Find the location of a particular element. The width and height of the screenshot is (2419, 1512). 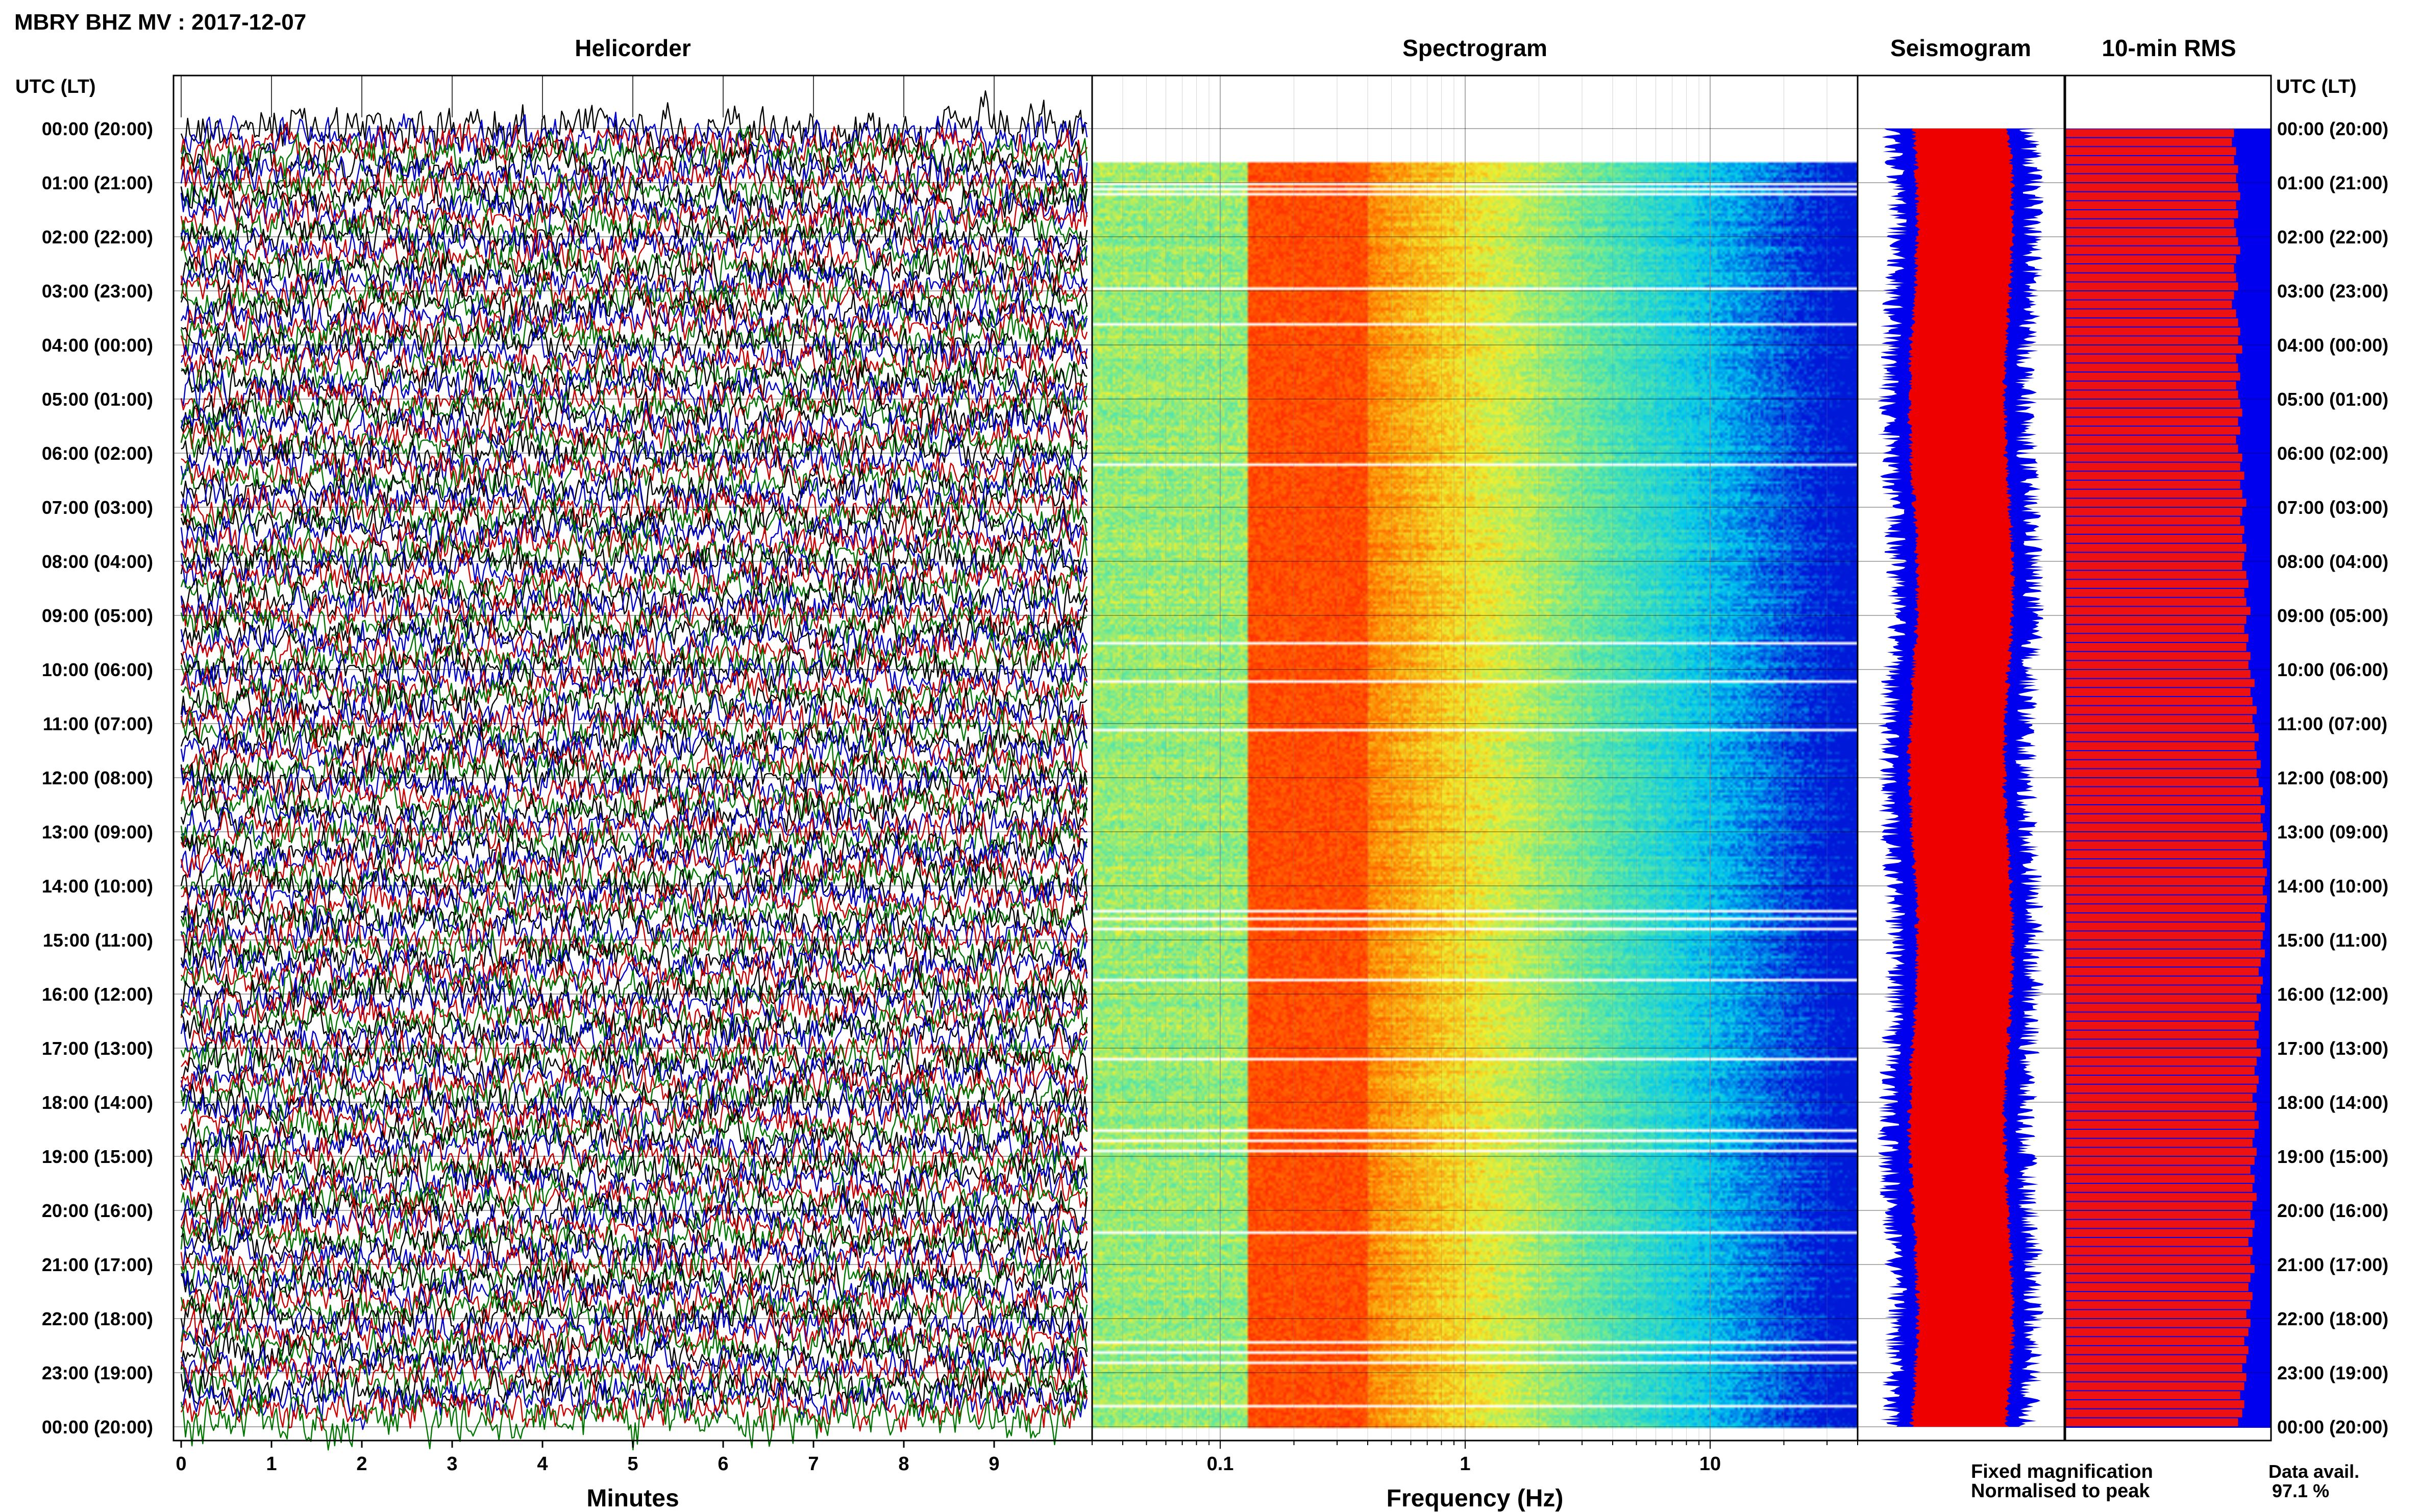

row-label-left: 05:00 (01:00) is located at coordinates (97, 399).